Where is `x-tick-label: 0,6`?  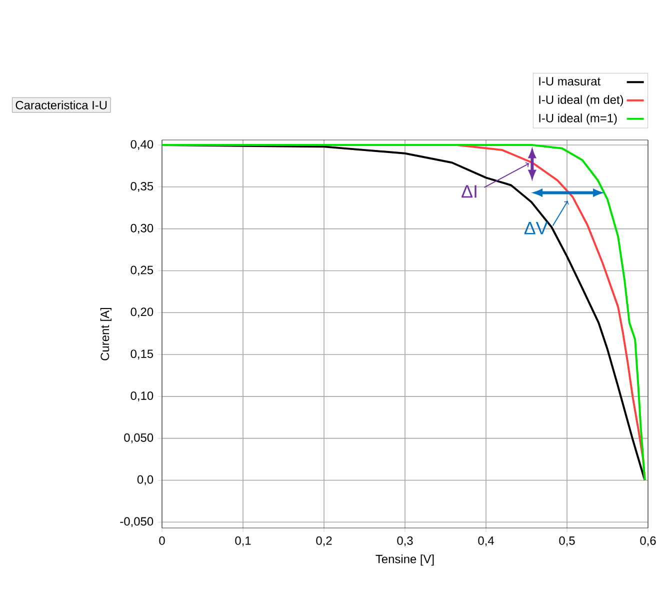
x-tick-label: 0,6 is located at coordinates (648, 541).